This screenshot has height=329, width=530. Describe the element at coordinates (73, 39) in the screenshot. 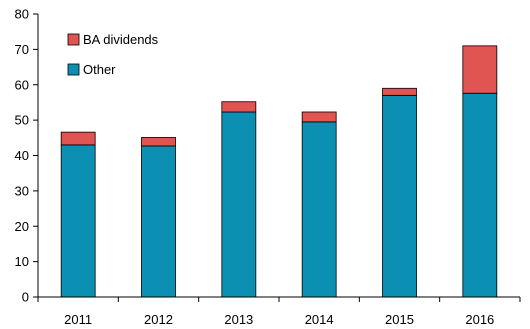

I see `legend-swatch-ba-dividends` at that location.